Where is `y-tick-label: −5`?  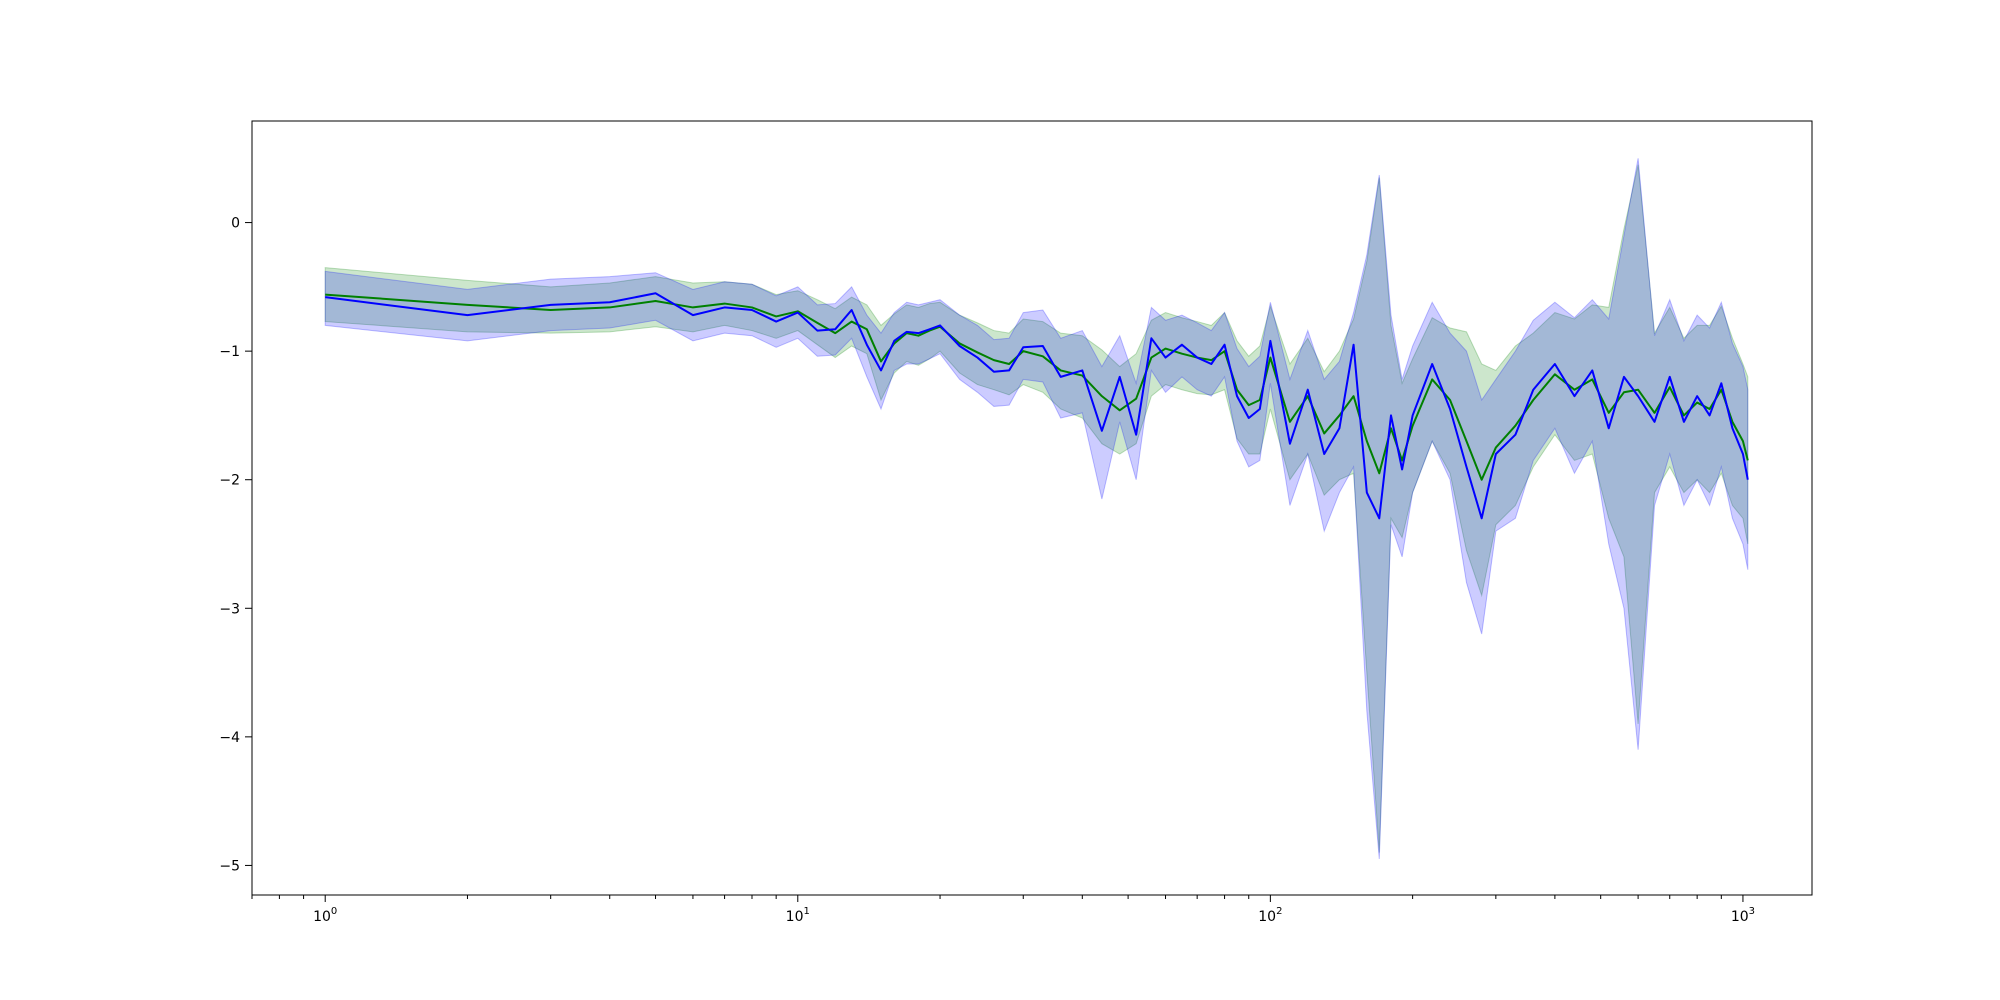 y-tick-label: −5 is located at coordinates (229, 866).